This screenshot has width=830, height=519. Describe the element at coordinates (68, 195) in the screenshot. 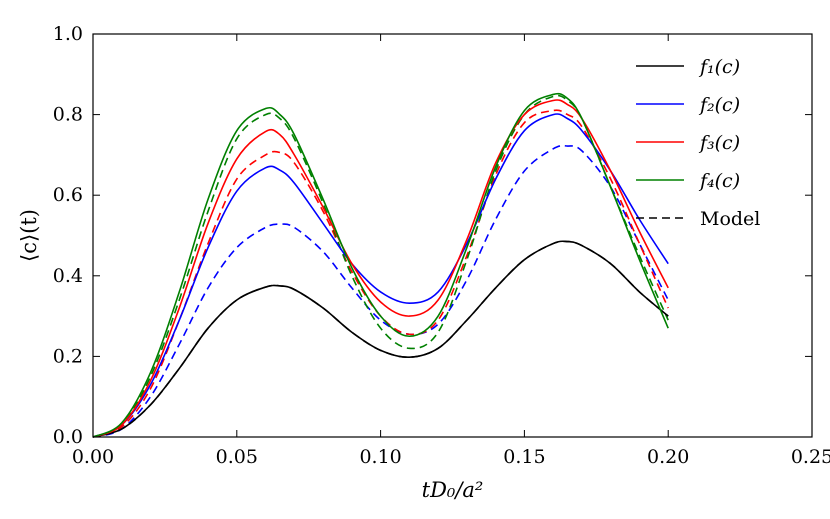

I see `y-tick-label: 0.6` at that location.